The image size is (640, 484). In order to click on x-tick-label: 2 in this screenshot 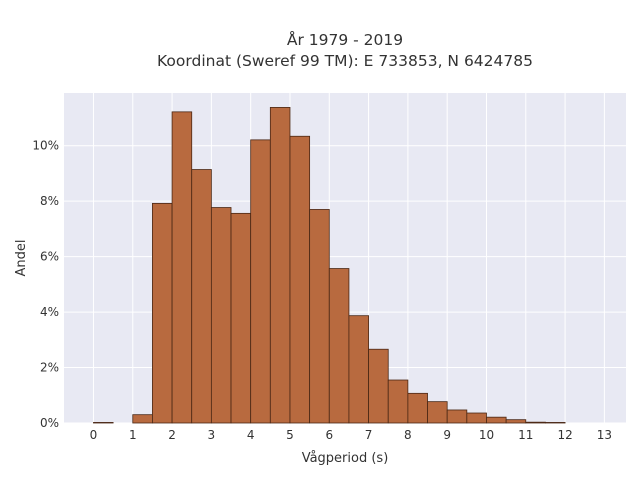, I will do `click(172, 435)`.